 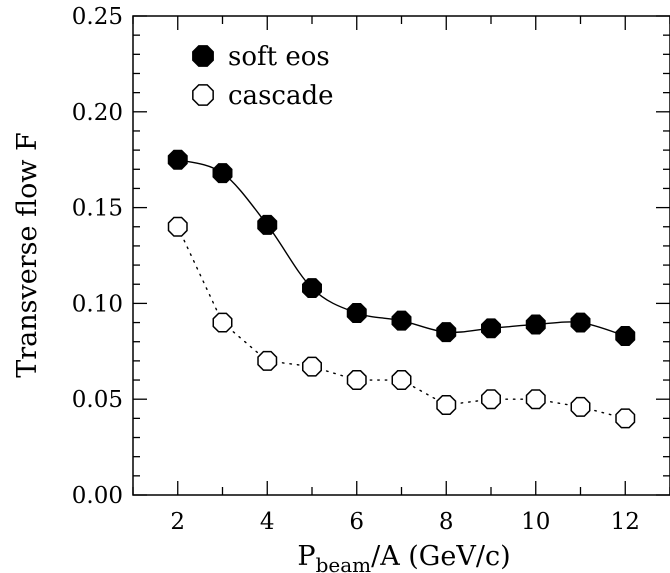 What do you see at coordinates (27, 255) in the screenshot?
I see `y-axis-title: Transverse flow F` at bounding box center [27, 255].